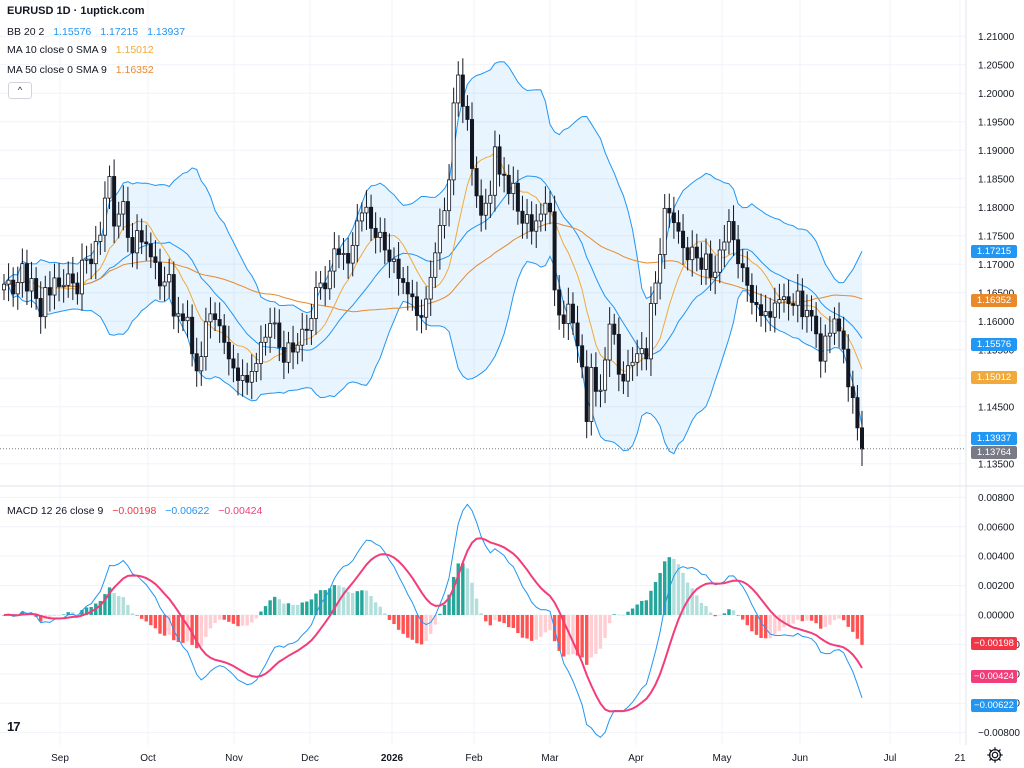  What do you see at coordinates (433, 611) in the screenshot?
I see `macd-histogram` at bounding box center [433, 611].